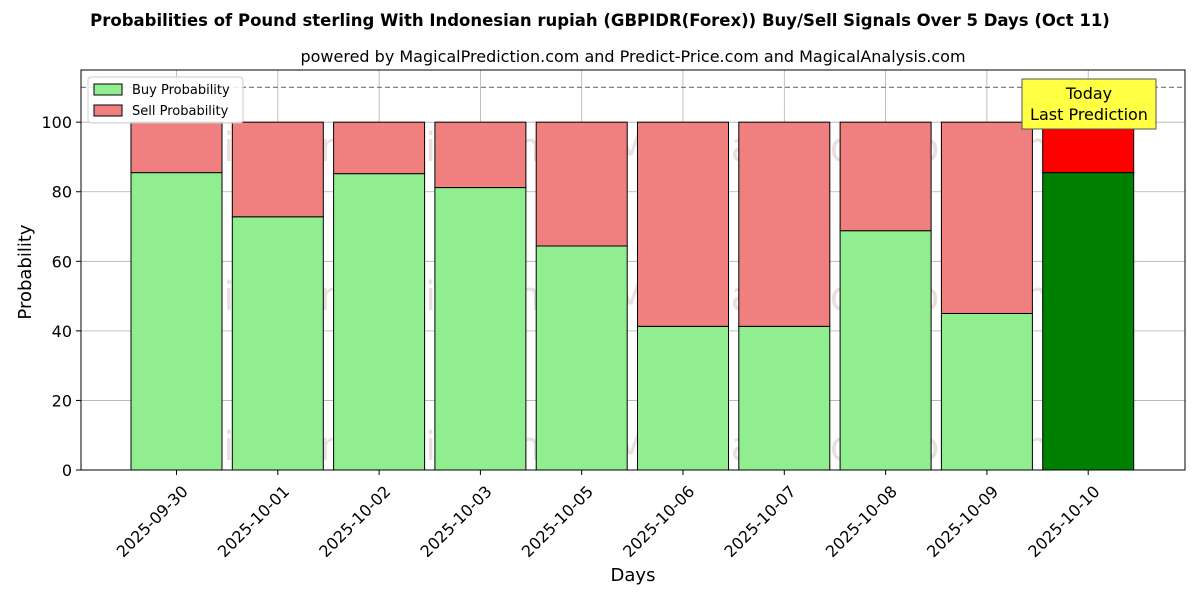  What do you see at coordinates (165, 100) in the screenshot?
I see `legend-box` at bounding box center [165, 100].